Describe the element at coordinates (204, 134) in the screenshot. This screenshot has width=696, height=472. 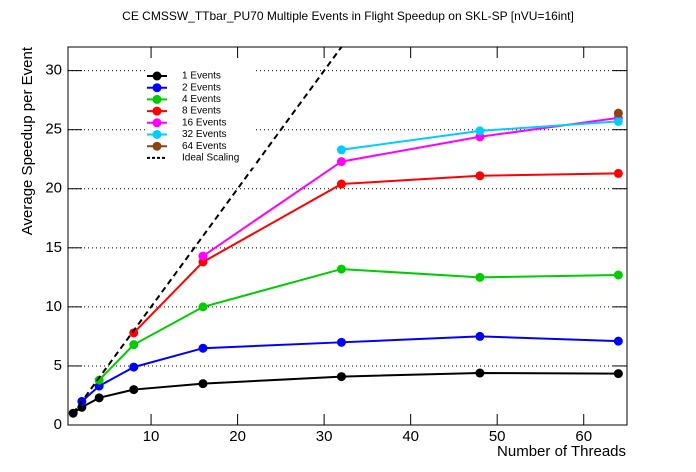
I see `legend-label: 32 Events` at that location.